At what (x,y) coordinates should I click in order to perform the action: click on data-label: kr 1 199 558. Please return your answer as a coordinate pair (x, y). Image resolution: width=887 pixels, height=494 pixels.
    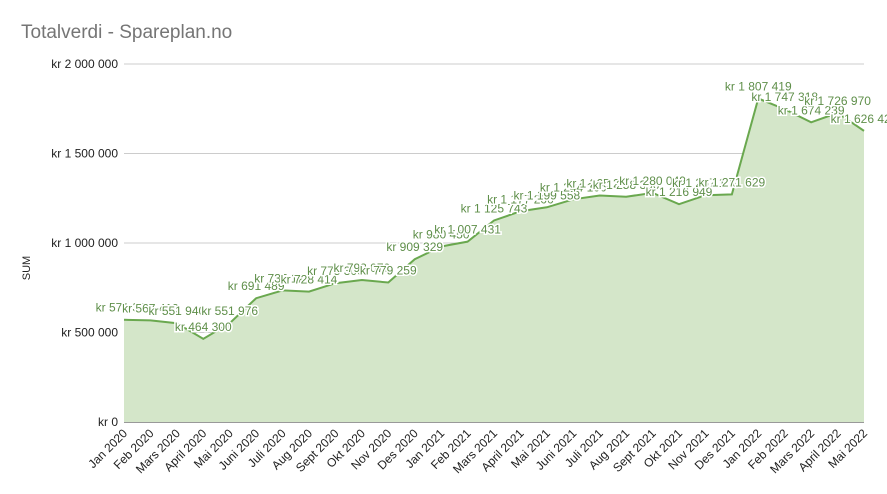
    Looking at the image, I should click on (546, 195).